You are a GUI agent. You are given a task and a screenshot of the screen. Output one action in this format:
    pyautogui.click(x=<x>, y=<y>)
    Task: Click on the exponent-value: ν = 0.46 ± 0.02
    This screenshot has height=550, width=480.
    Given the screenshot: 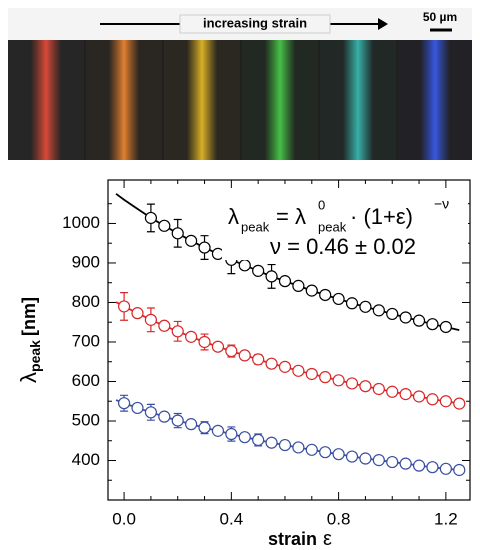 What is the action you would take?
    pyautogui.click(x=343, y=246)
    